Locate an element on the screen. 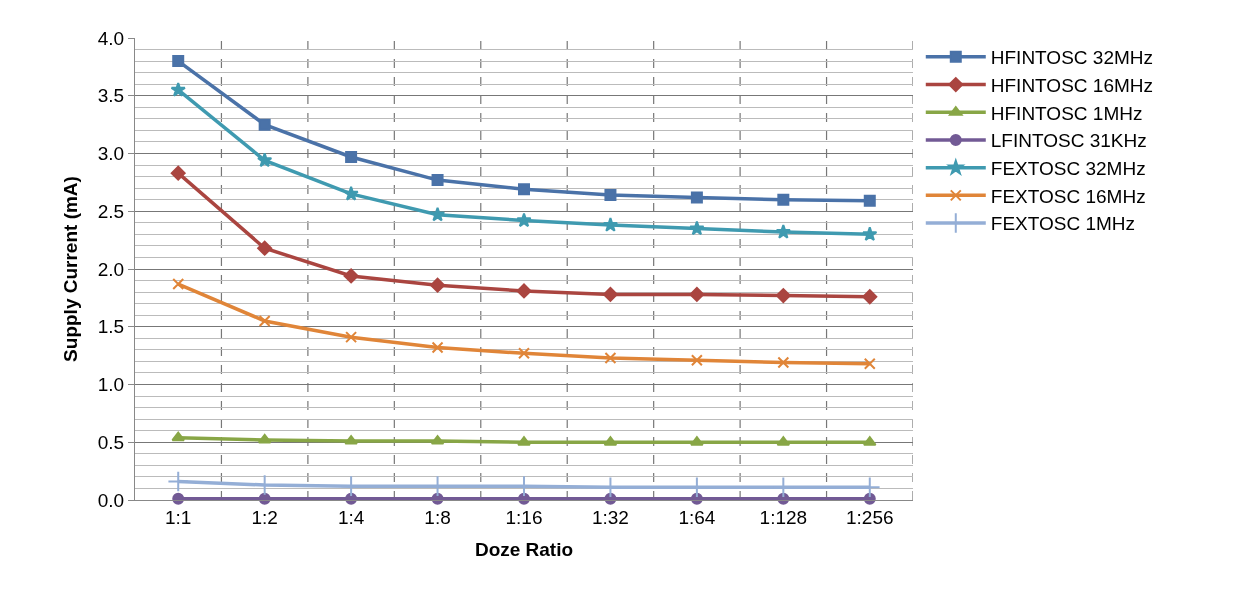  x-tick-label: 1:16 is located at coordinates (524, 517).